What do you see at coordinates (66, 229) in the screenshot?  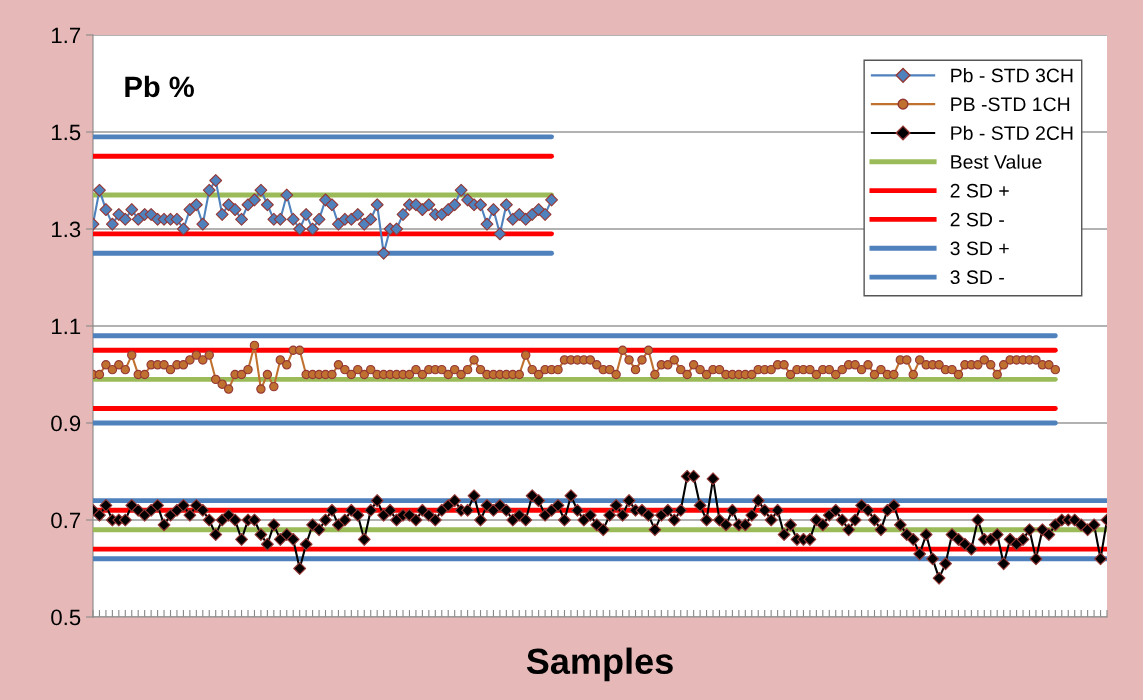 I see `y-tick-label: 1.3` at bounding box center [66, 229].